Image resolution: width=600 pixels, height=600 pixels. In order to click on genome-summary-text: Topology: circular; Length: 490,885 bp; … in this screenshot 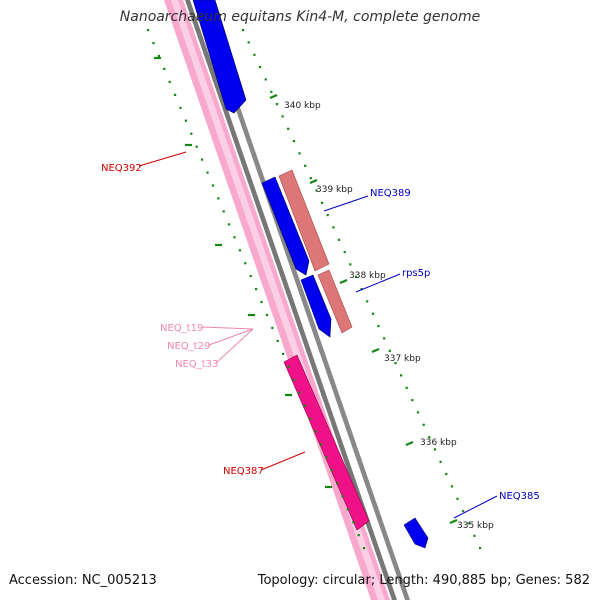, I will do `click(423, 580)`.